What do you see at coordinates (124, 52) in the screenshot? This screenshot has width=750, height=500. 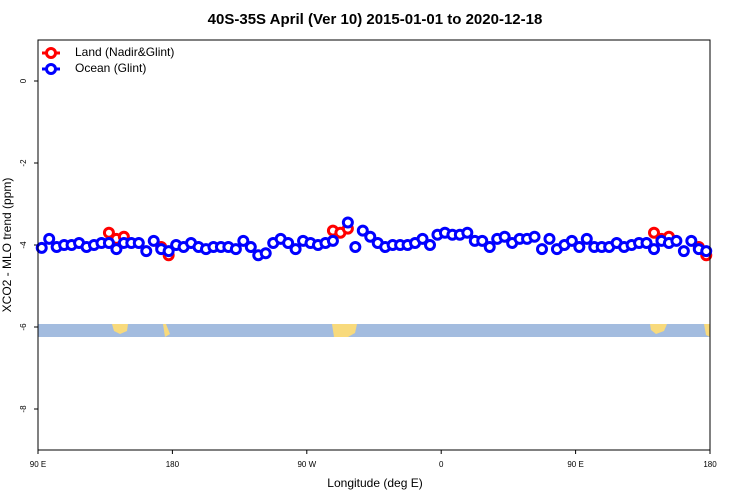 I see `legend-label: Land (Nadir&Glint)` at bounding box center [124, 52].